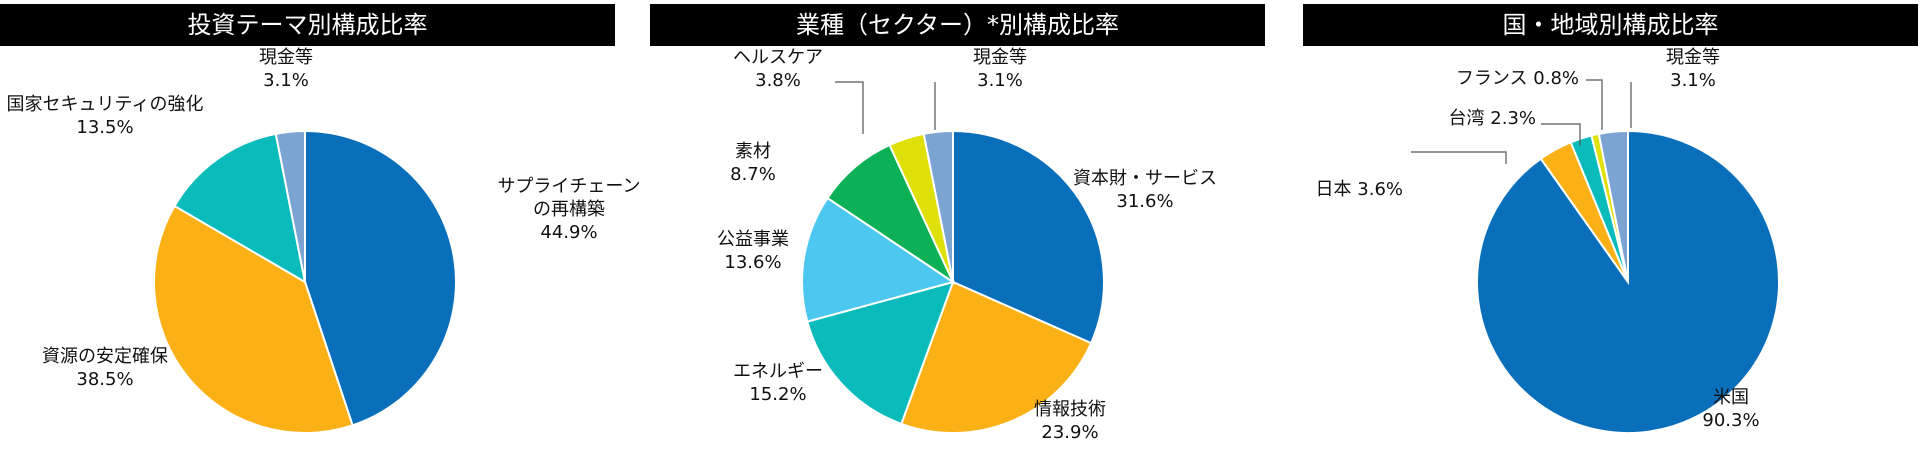 Image resolution: width=1920 pixels, height=470 pixels. I want to click on slice-label: 公益事業 13.6%, so click(753, 251).